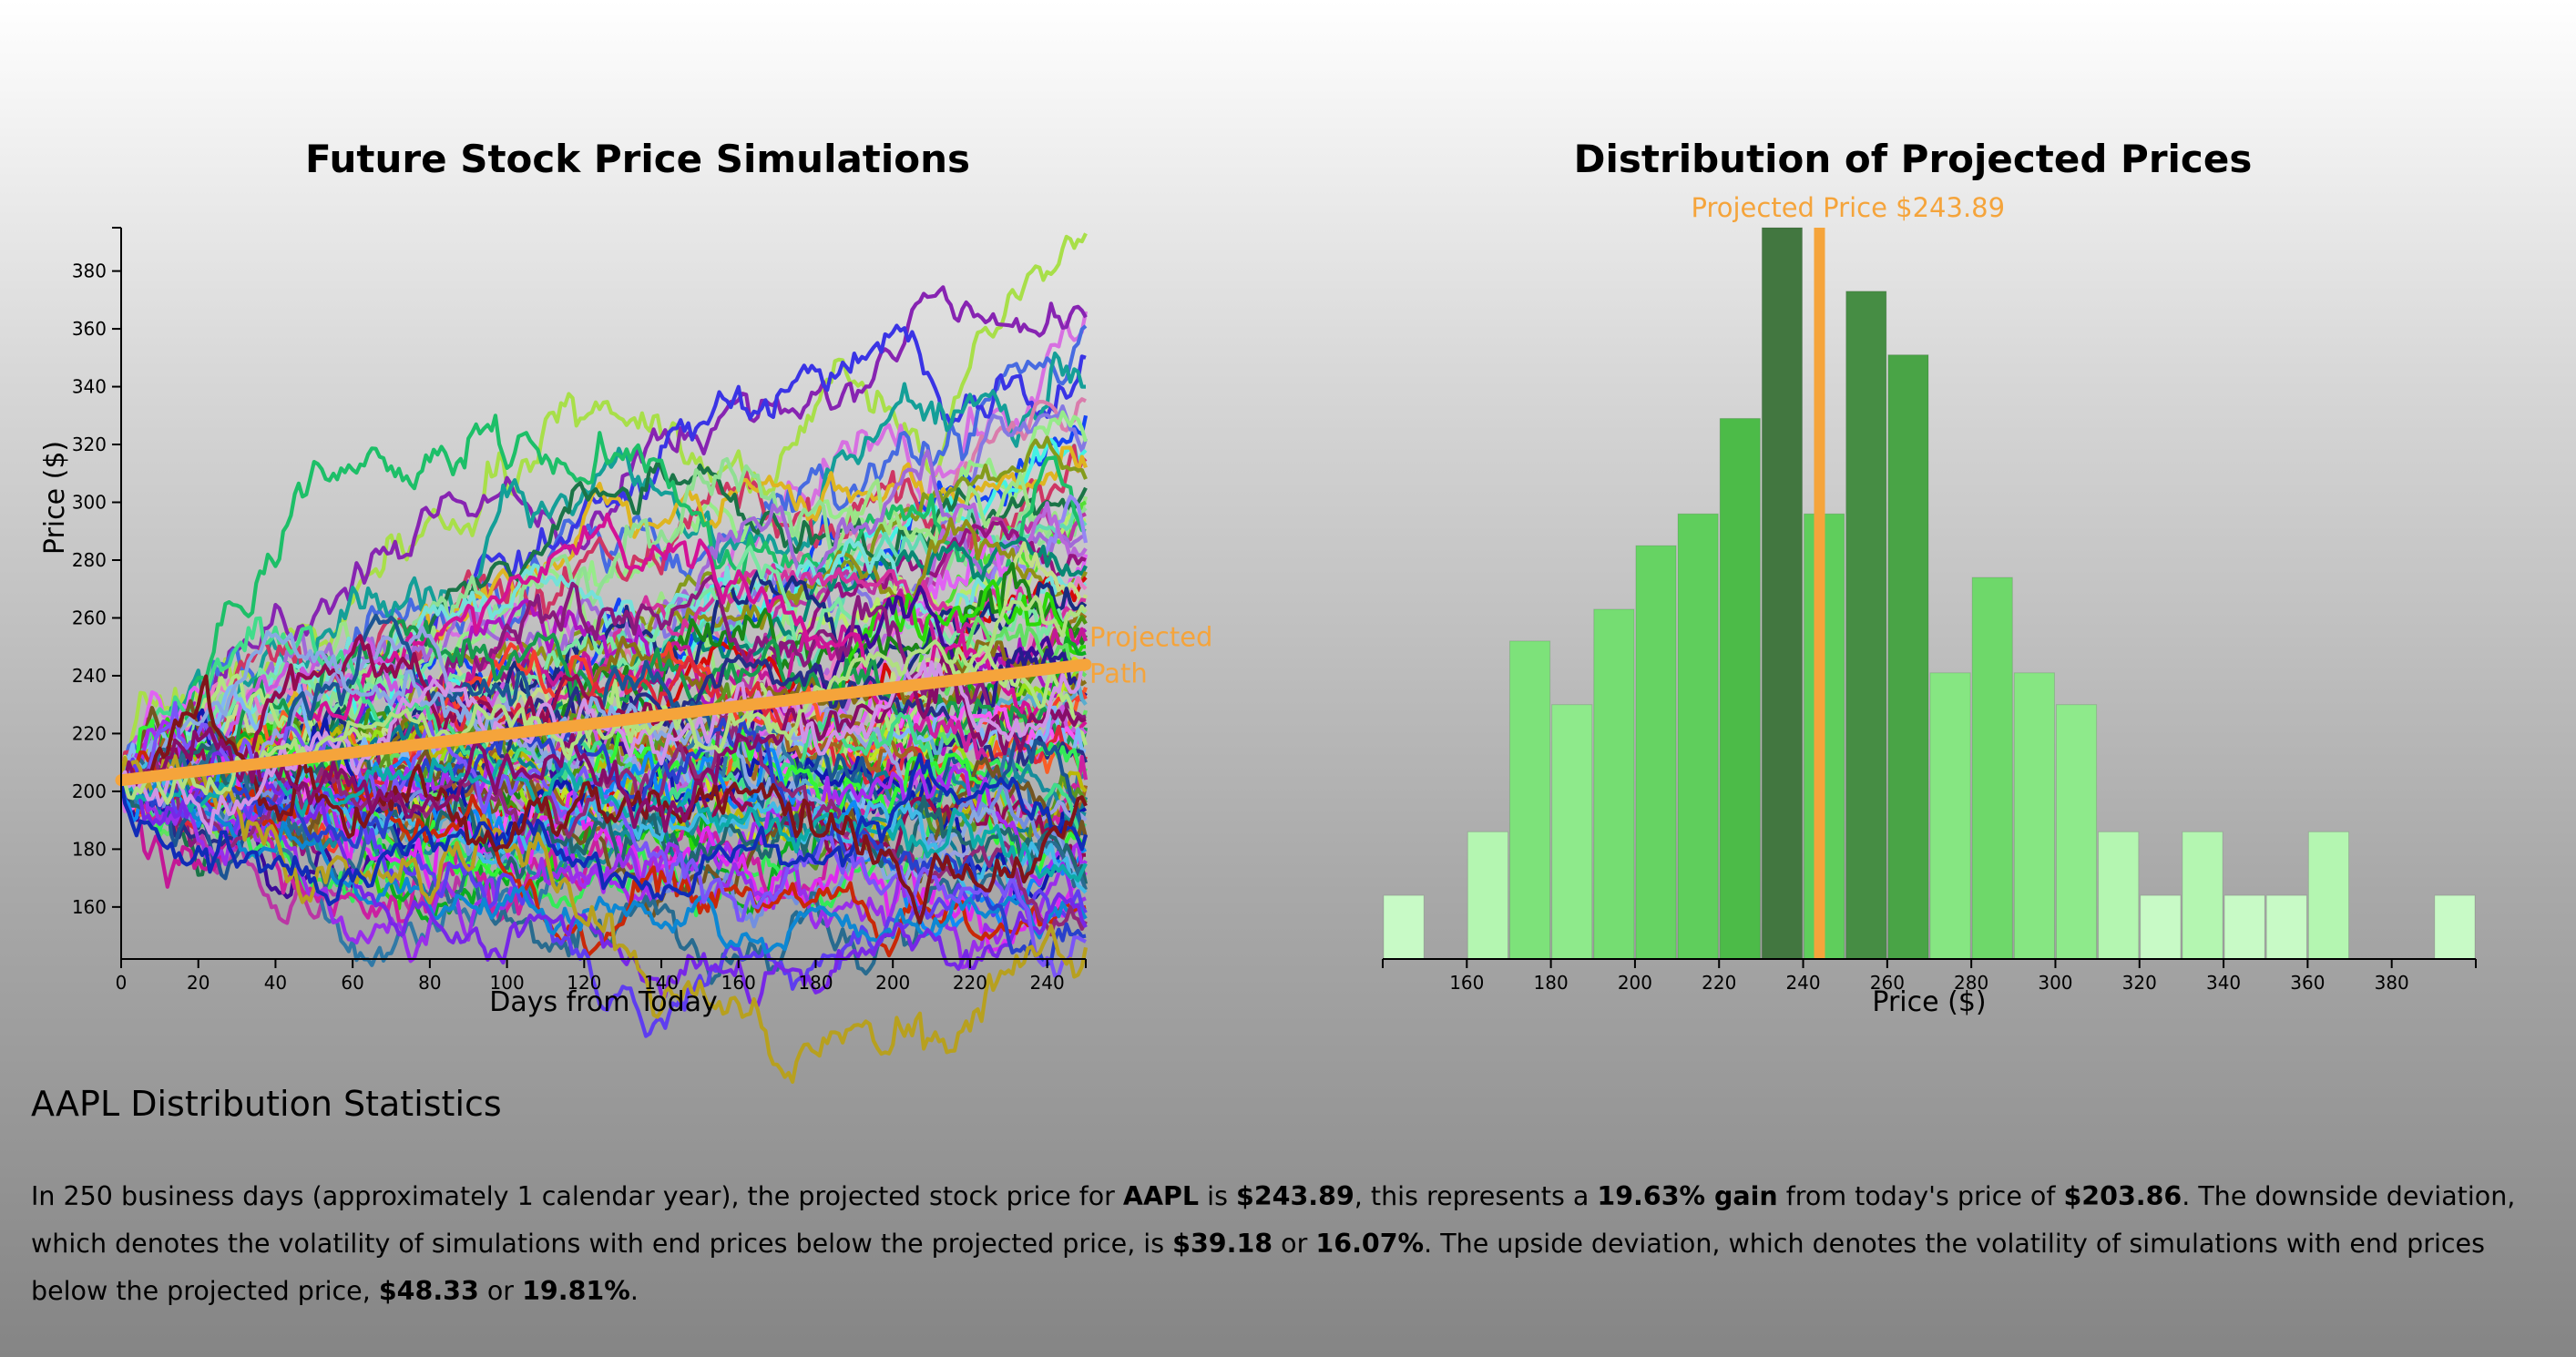 The height and width of the screenshot is (1357, 2576). Describe the element at coordinates (89, 676) in the screenshot. I see `y-tick-label: 240` at that location.